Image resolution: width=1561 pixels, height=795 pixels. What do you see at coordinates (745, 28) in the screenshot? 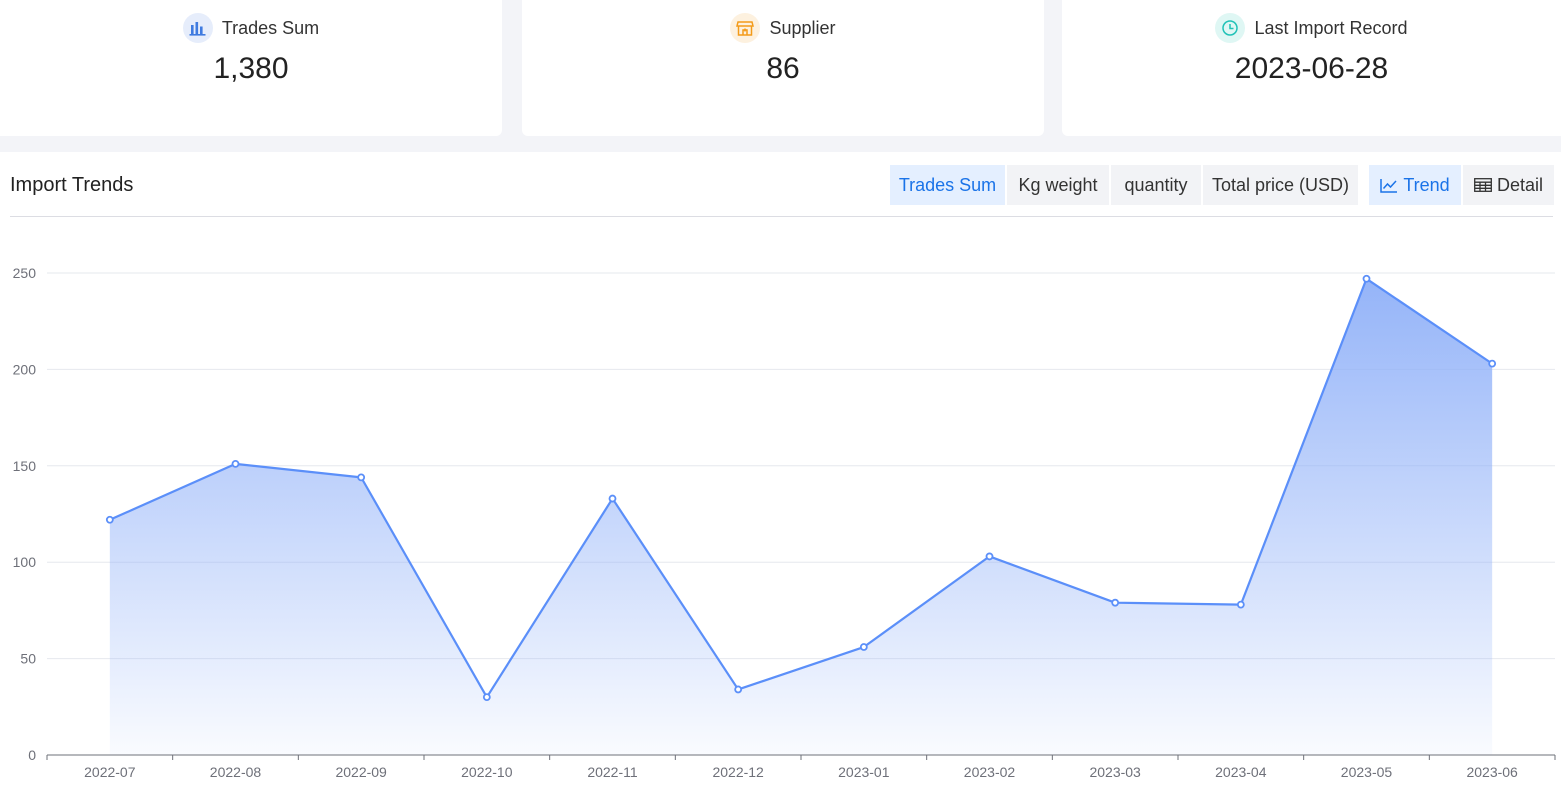
I see `store-icon` at bounding box center [745, 28].